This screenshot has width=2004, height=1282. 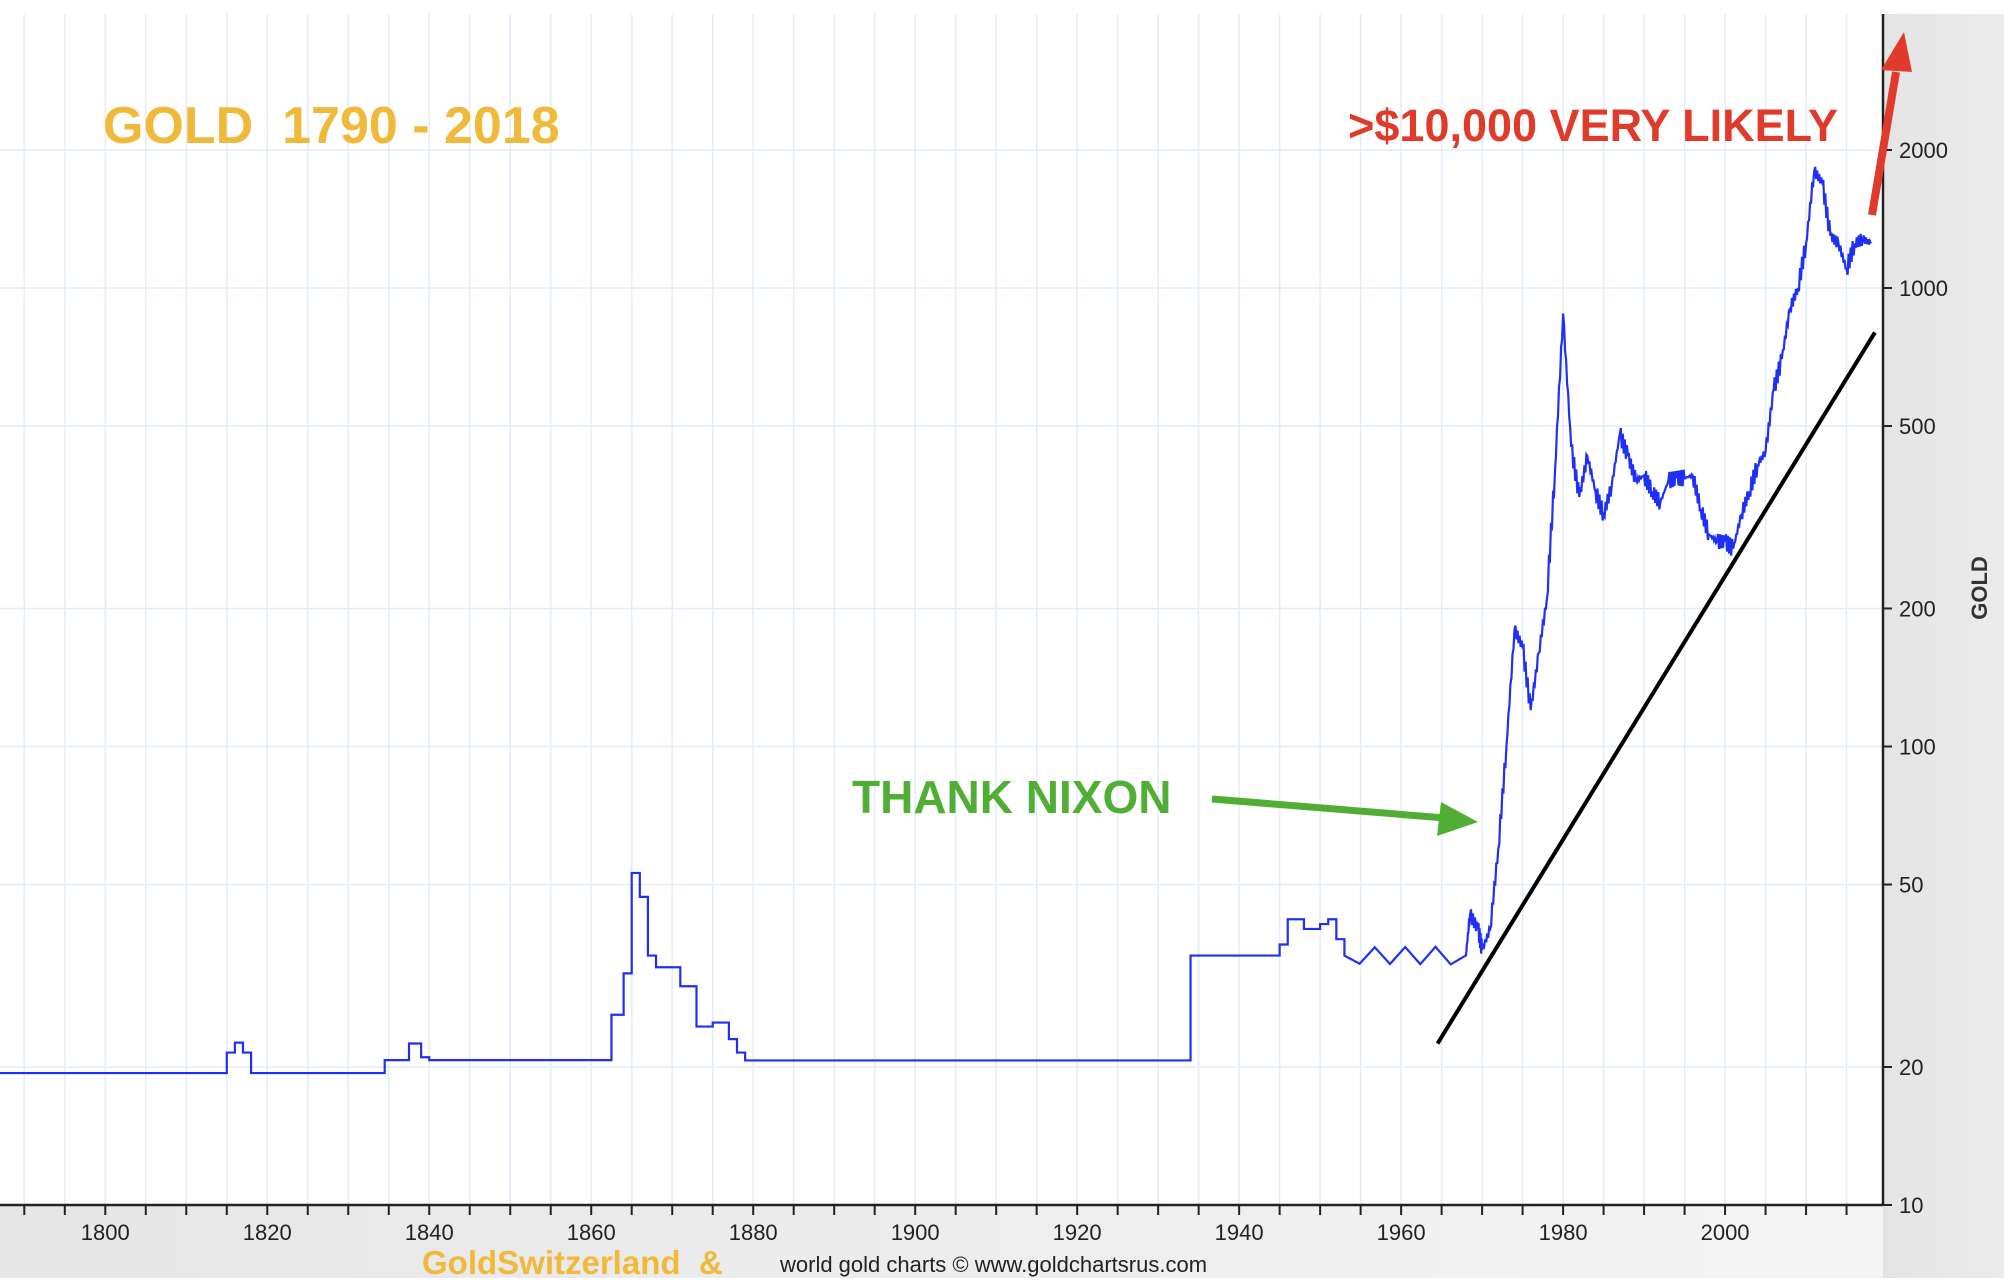 What do you see at coordinates (1923, 288) in the screenshot?
I see `y-tick-label: 1000` at bounding box center [1923, 288].